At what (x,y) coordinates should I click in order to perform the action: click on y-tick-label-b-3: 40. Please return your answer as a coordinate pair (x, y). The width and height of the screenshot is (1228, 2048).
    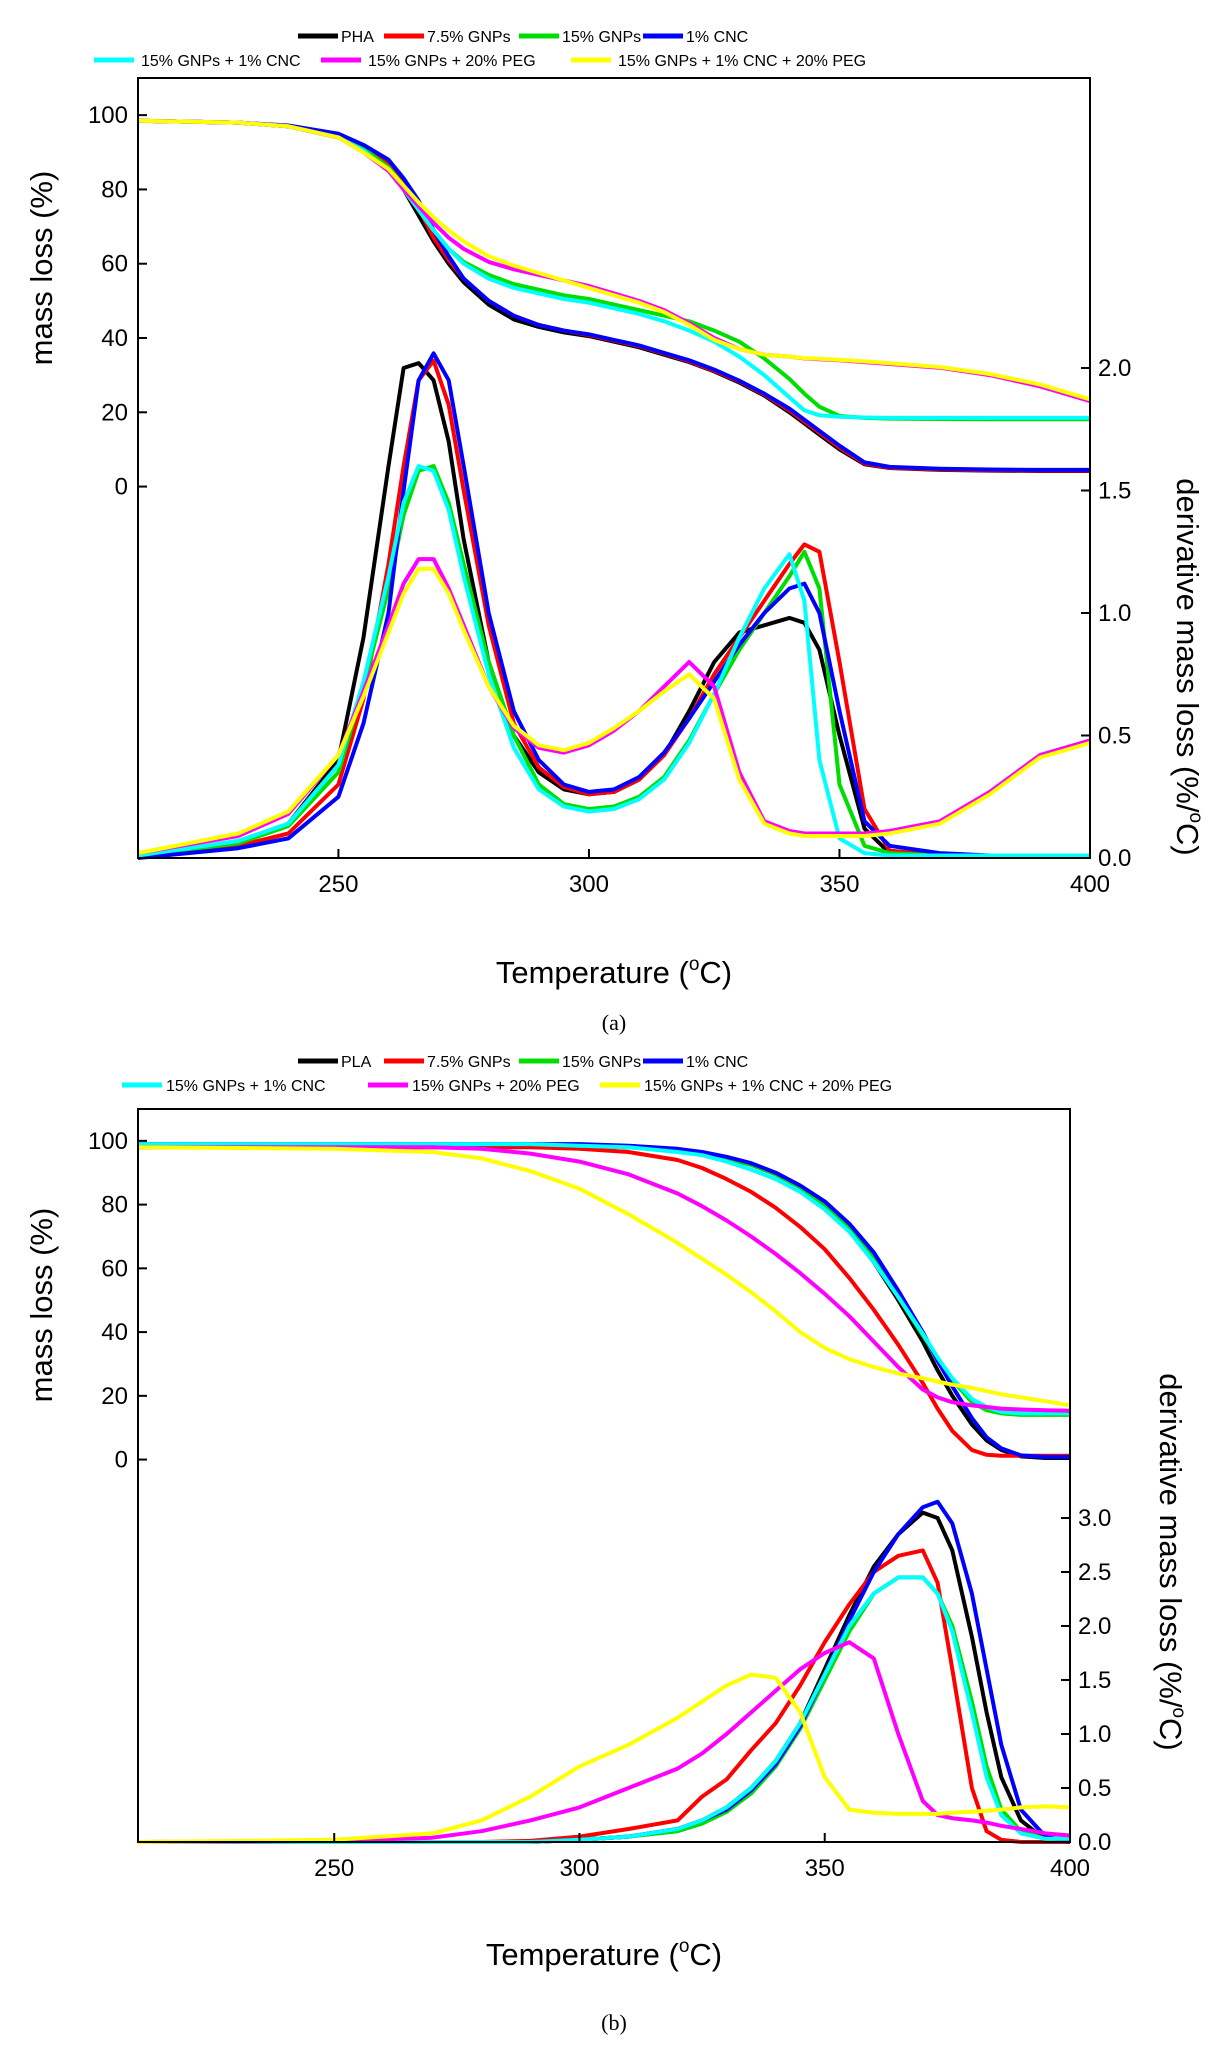
    Looking at the image, I should click on (114, 1332).